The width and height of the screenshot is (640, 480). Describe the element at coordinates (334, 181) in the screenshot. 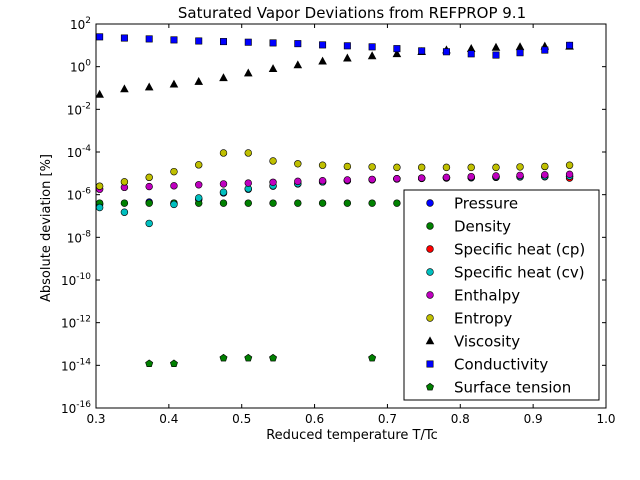

I see `series-enthalpy` at that location.